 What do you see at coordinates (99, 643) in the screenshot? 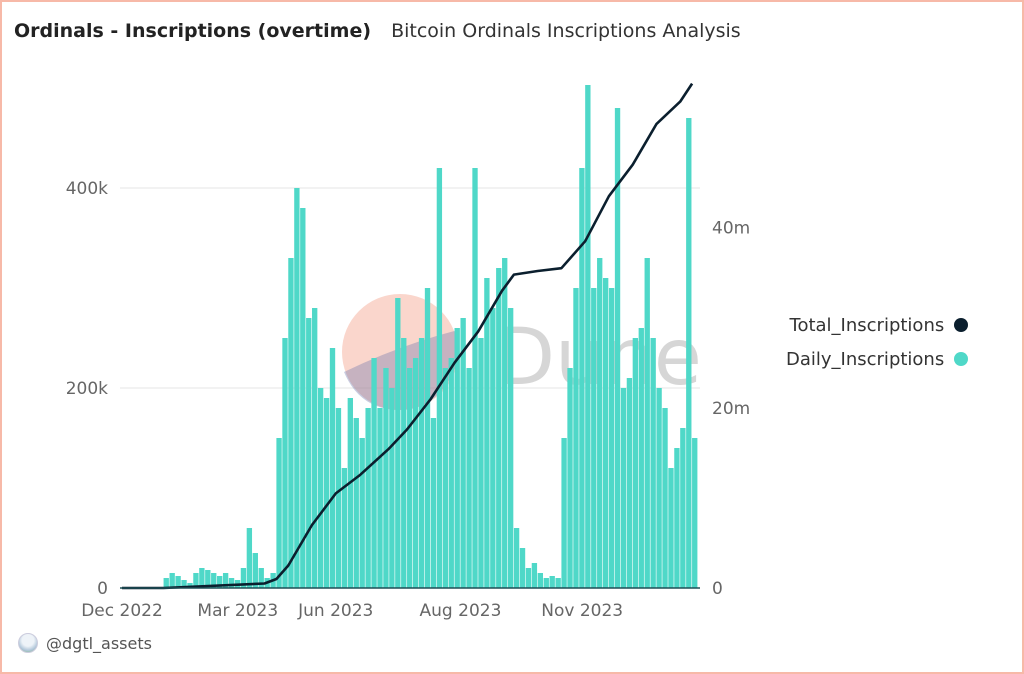
I see `author-handle: @dgtl_assets` at bounding box center [99, 643].